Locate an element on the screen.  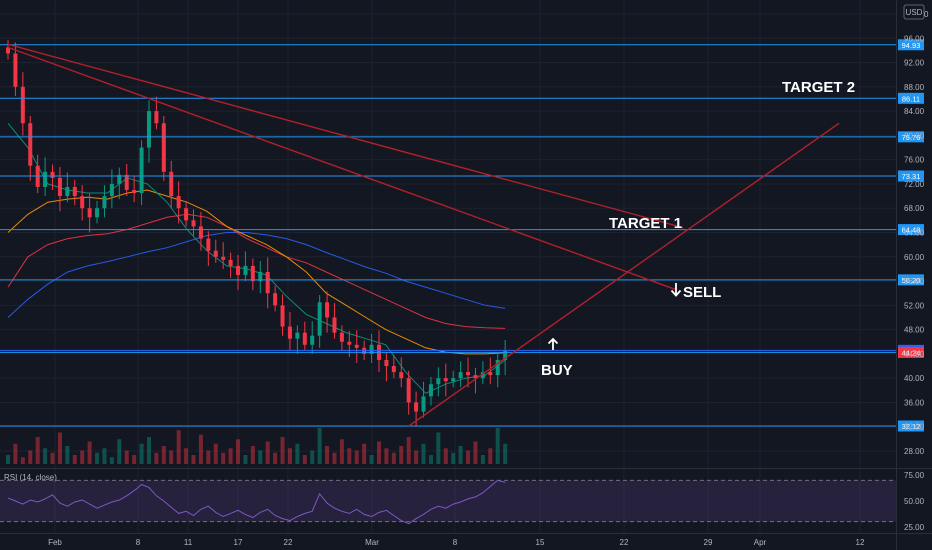
time-tick-label: 15 is located at coordinates (540, 542).